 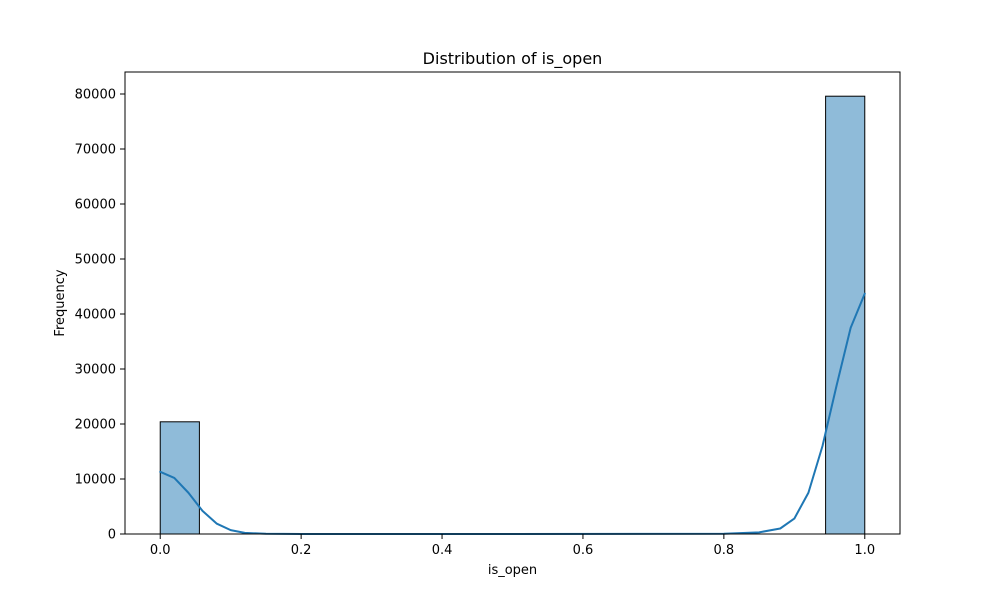 I want to click on y-tick-label: 50000, so click(x=95, y=260).